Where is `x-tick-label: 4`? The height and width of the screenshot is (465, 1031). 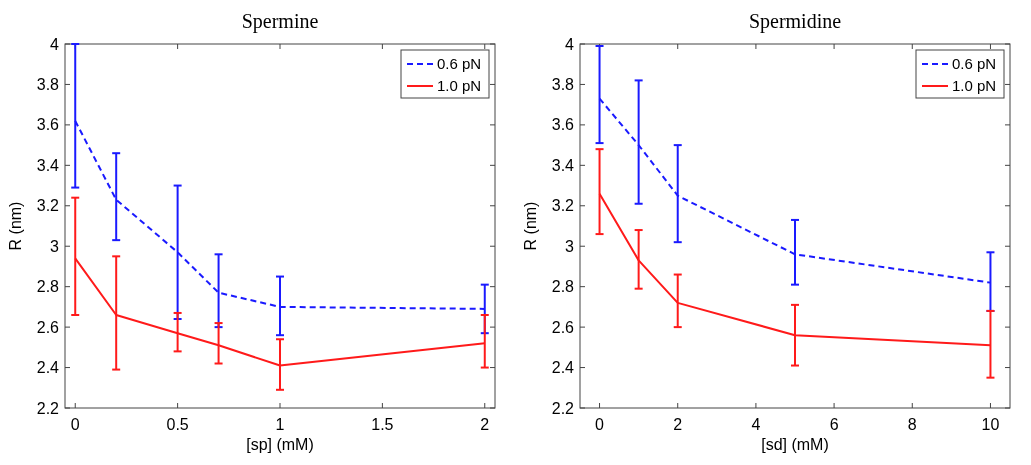
x-tick-label: 4 is located at coordinates (756, 424).